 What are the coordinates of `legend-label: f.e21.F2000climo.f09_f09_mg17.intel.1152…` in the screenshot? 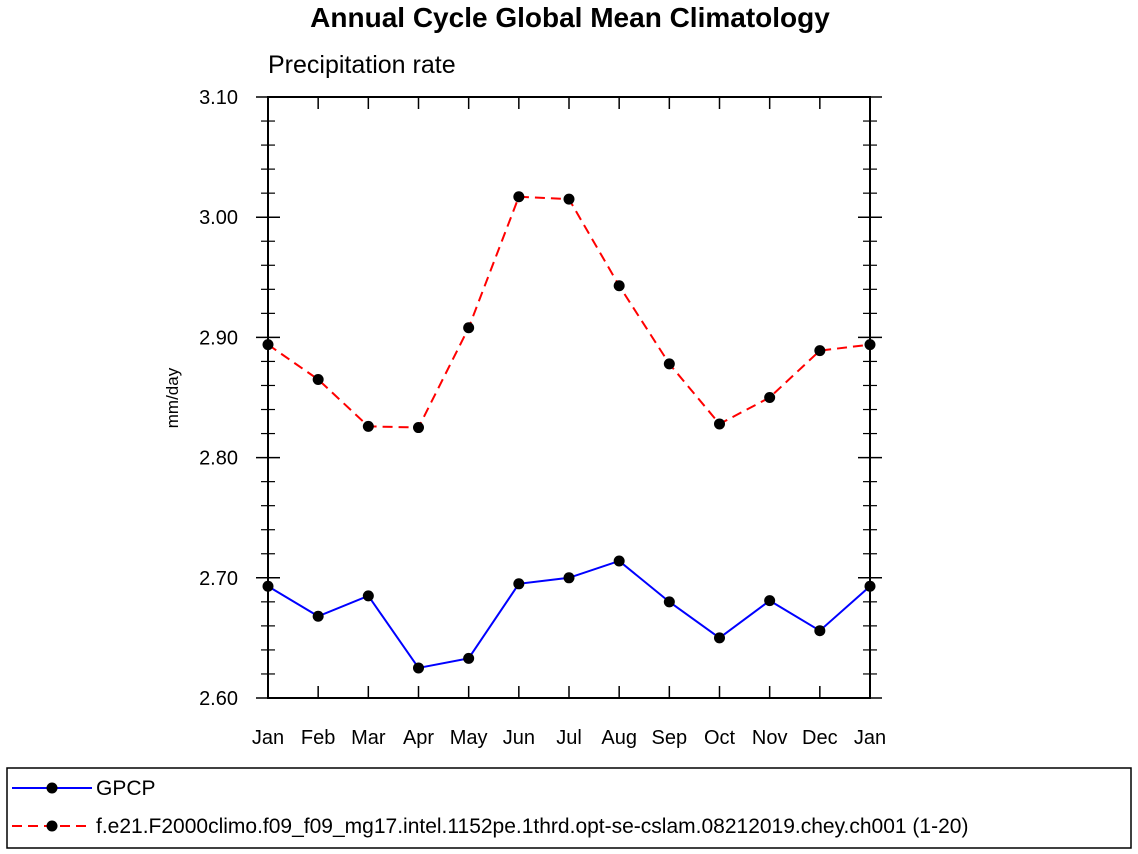 It's located at (532, 826).